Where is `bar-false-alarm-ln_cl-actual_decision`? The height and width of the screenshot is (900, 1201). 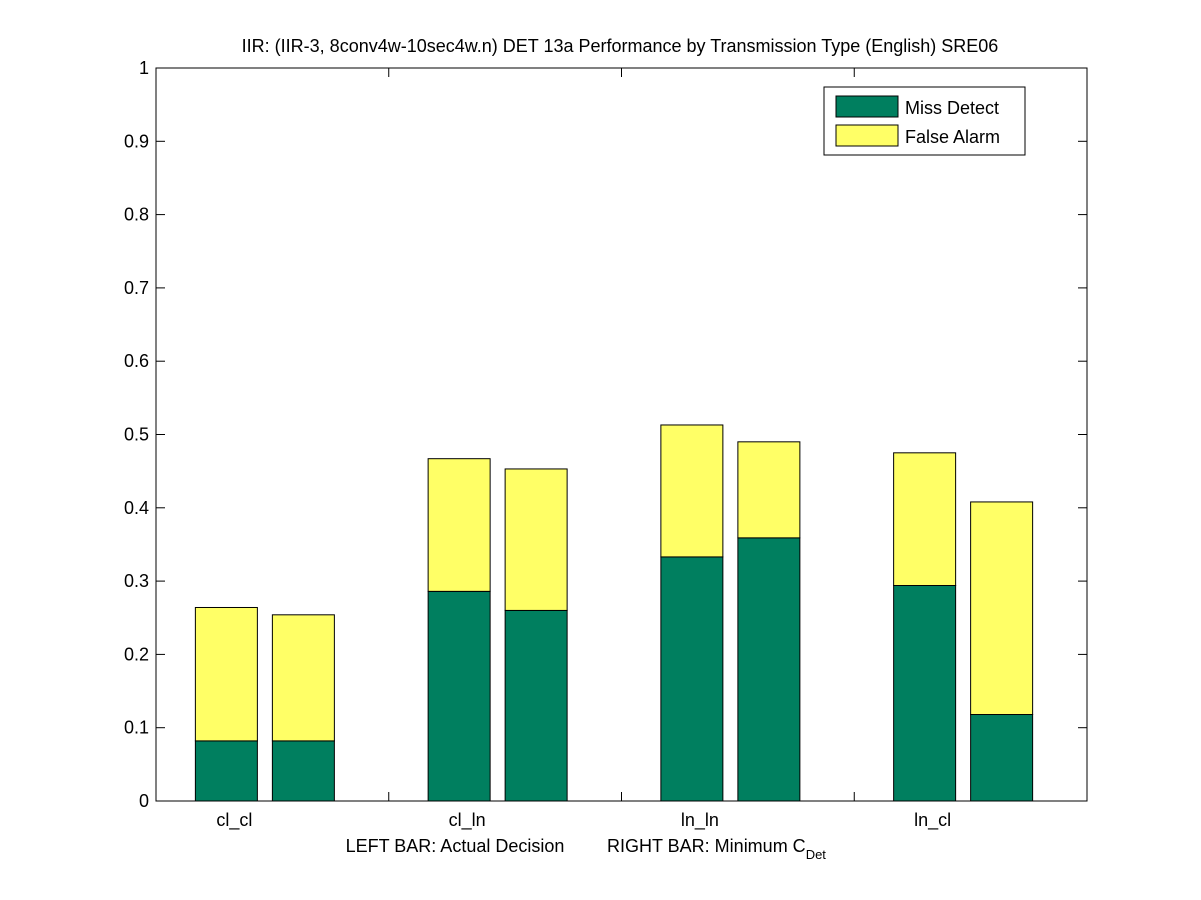
bar-false-alarm-ln_cl-actual_decision is located at coordinates (925, 519).